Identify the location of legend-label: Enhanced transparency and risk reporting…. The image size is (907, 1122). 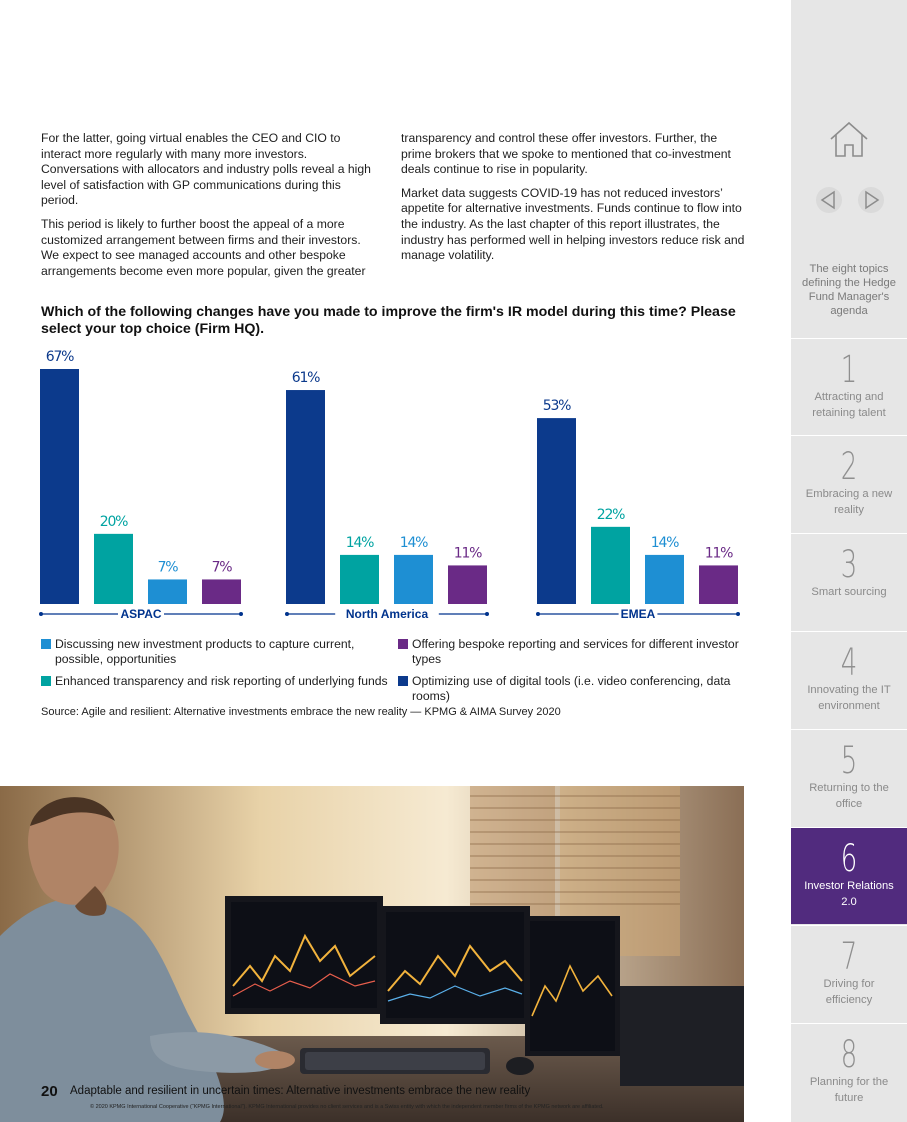
(221, 681).